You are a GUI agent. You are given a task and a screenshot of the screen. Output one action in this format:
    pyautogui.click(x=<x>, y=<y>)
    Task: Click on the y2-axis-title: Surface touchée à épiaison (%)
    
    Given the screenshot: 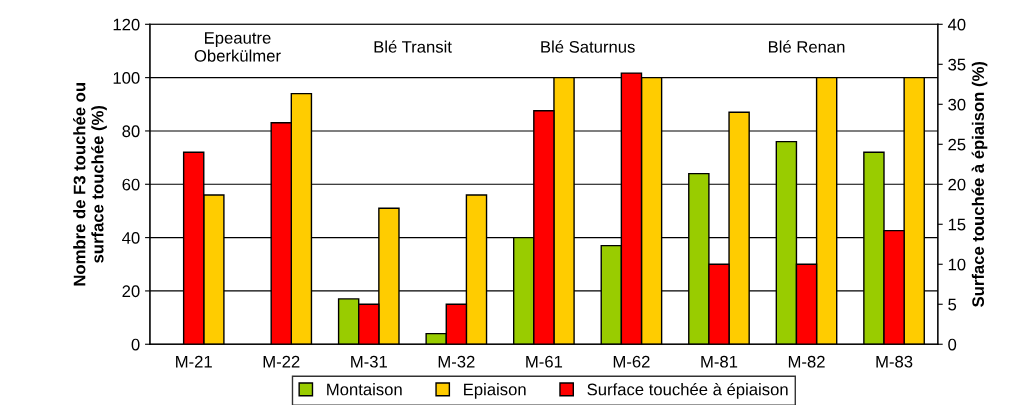 What is the action you would take?
    pyautogui.click(x=979, y=184)
    